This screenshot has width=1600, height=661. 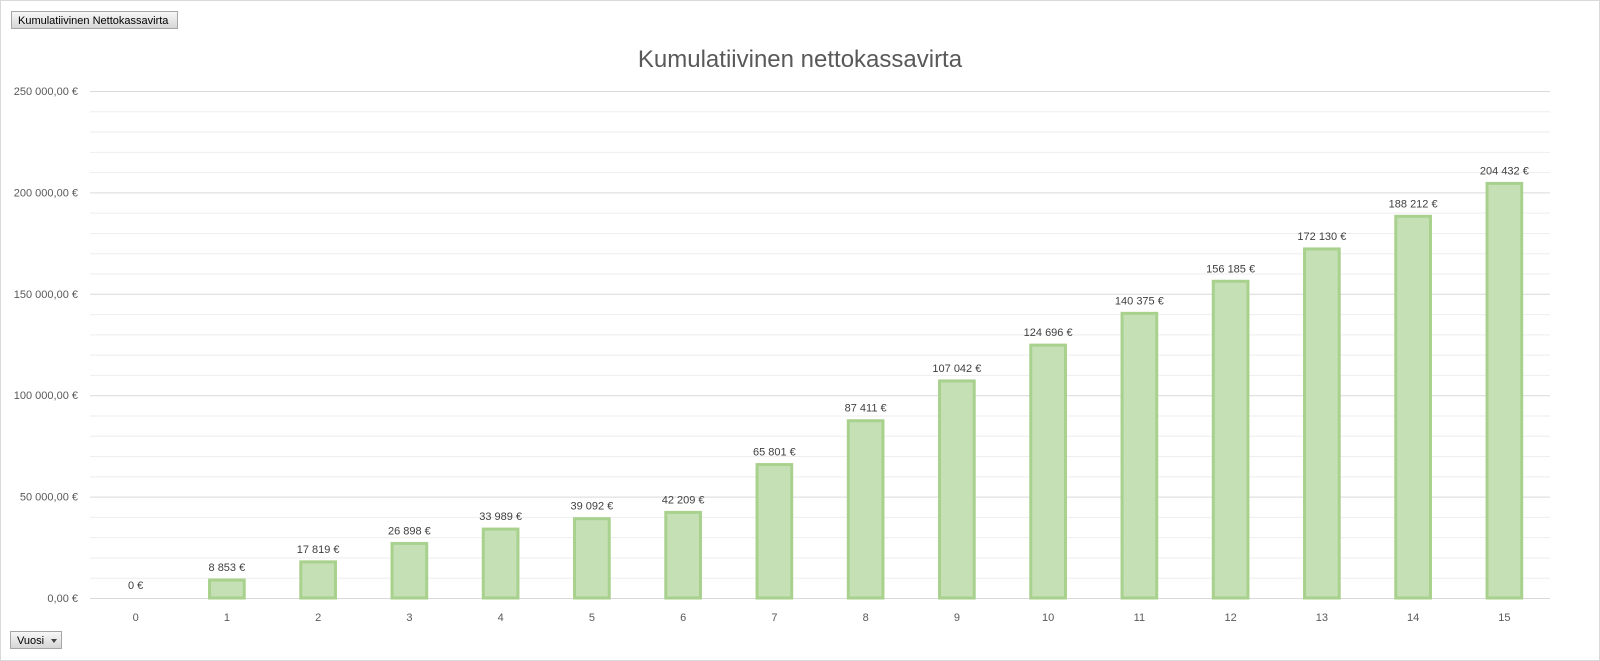 I want to click on x-tick-label: 4, so click(x=501, y=618).